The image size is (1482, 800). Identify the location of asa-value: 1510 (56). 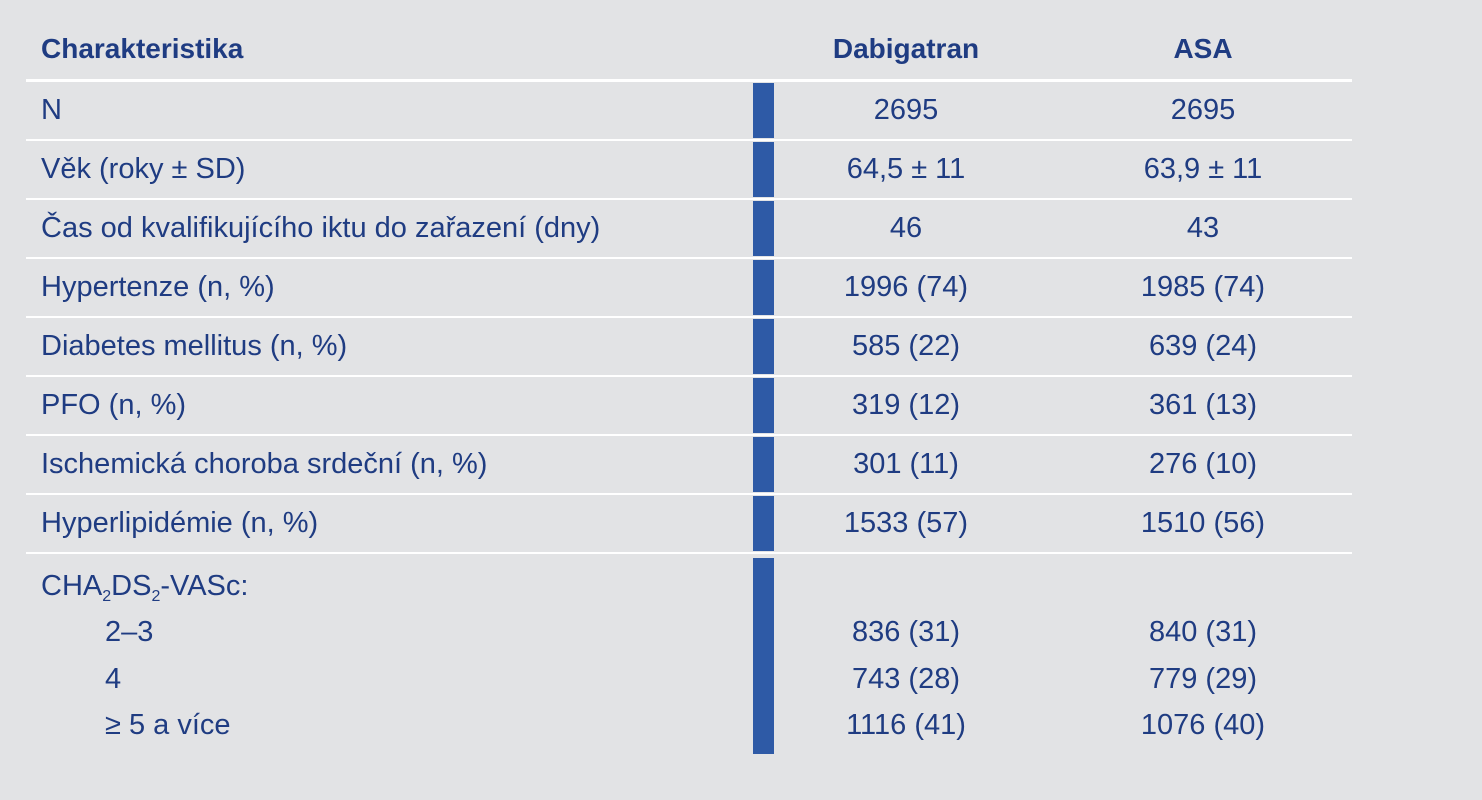
(1203, 523).